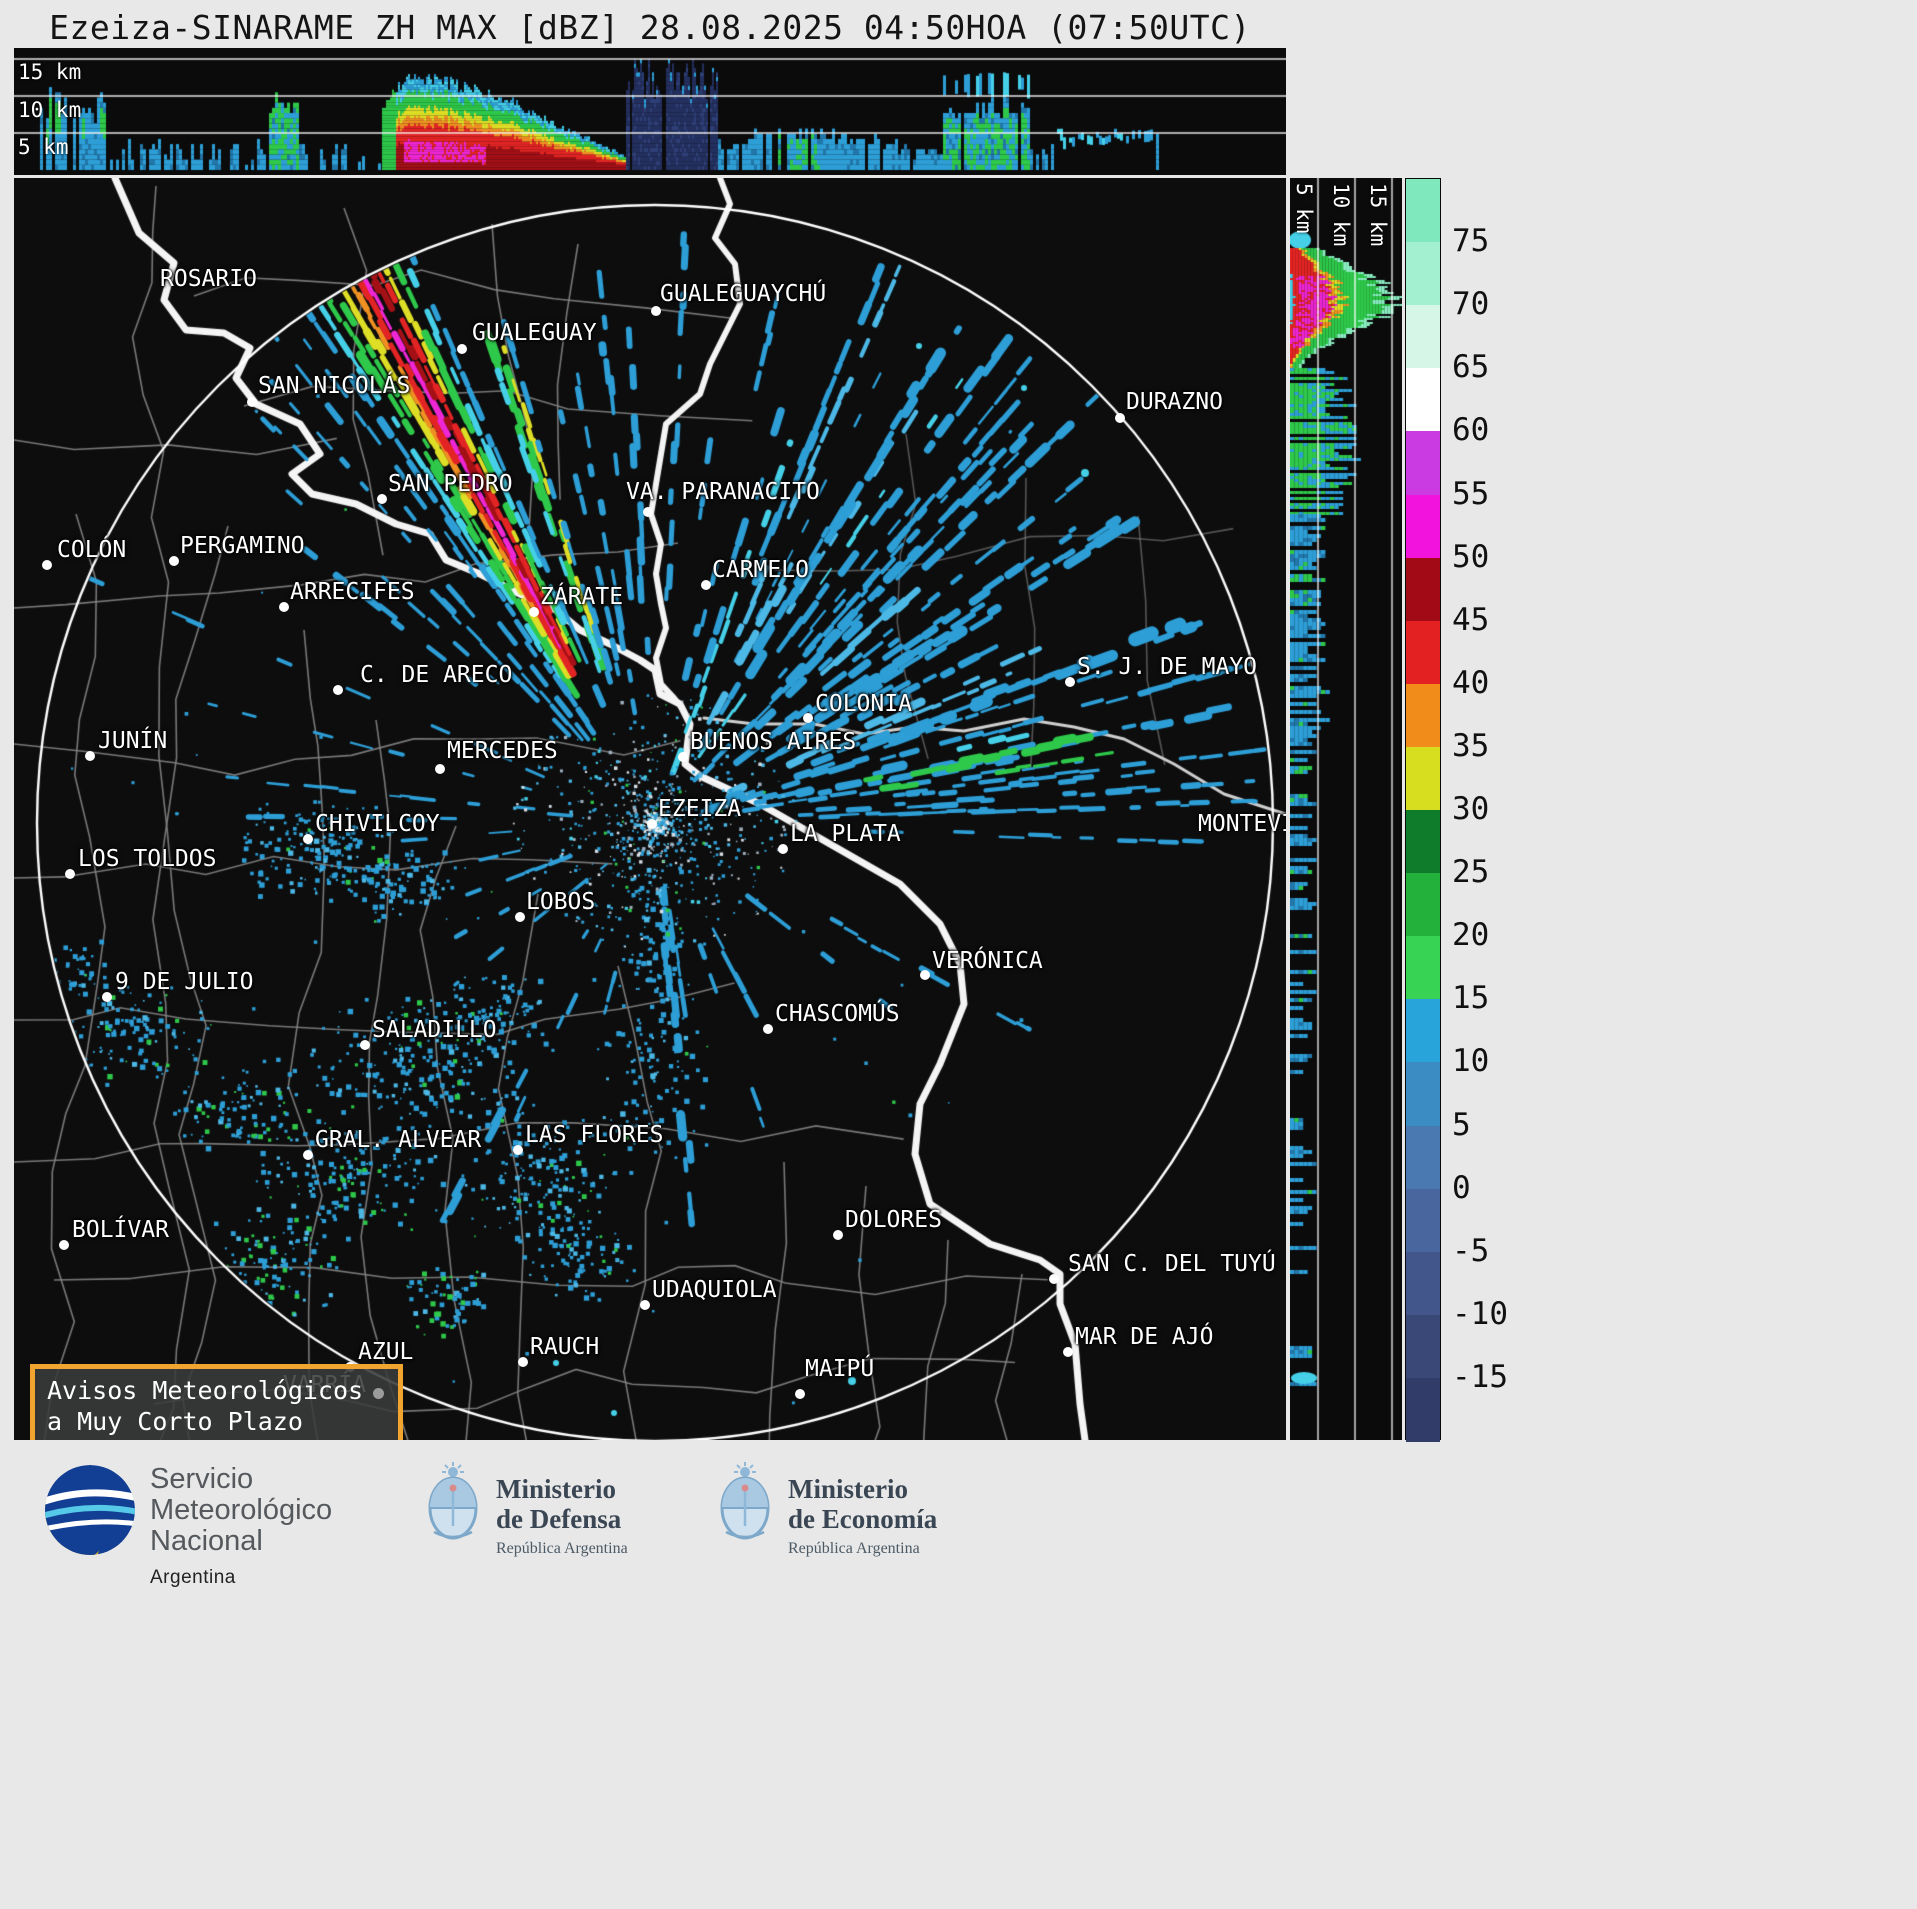 This screenshot has width=1917, height=1909. What do you see at coordinates (534, 333) in the screenshot?
I see `city-label: GUALEGUAY` at bounding box center [534, 333].